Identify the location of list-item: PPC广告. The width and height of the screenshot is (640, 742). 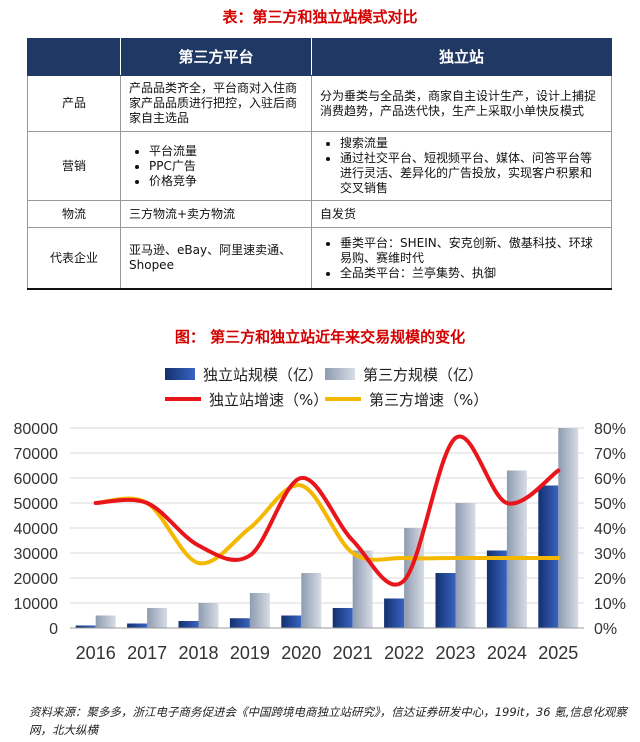
(226, 166).